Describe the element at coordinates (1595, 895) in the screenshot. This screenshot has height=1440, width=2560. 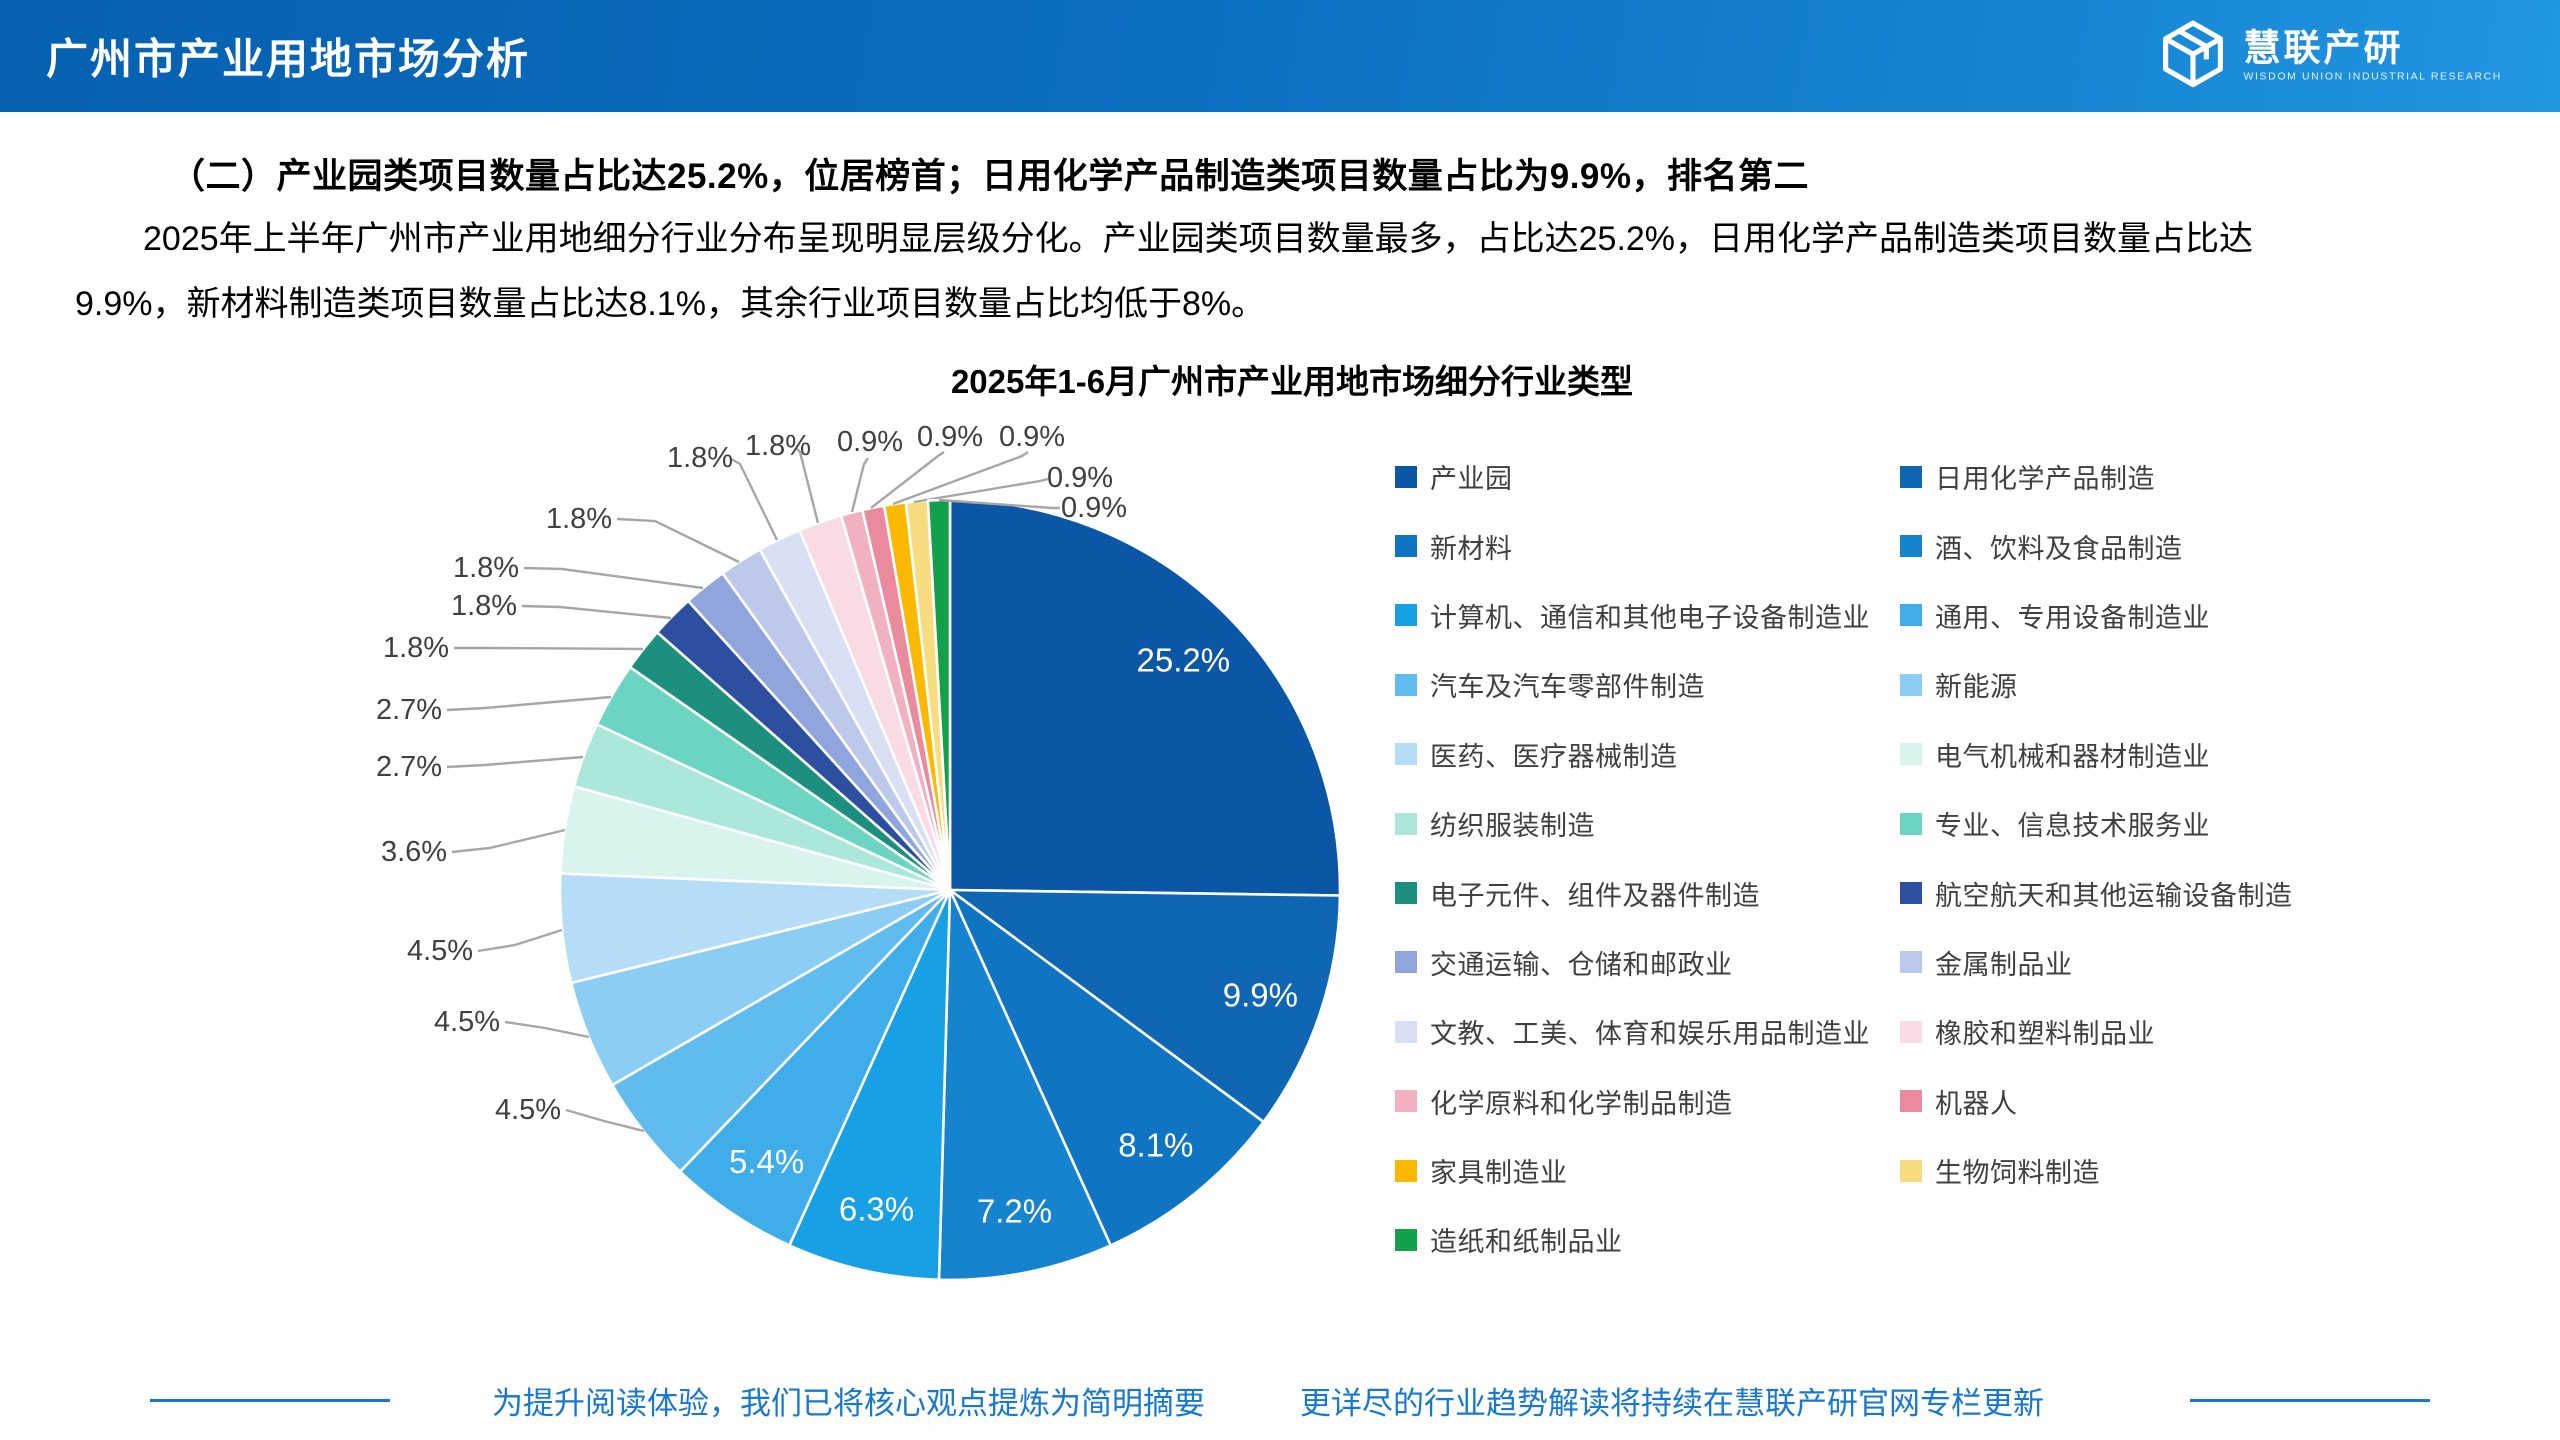
I see `legend-label: 电子元件、组件及器件制造` at that location.